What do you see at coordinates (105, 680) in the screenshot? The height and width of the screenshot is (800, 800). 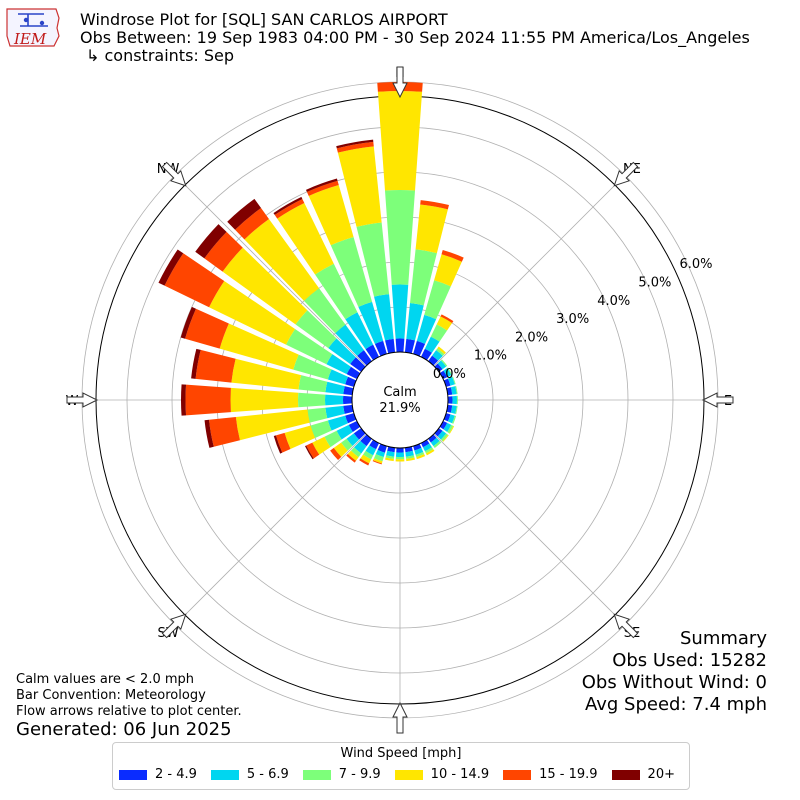 I see `note-calm: Calm values are < 2.0 mph` at bounding box center [105, 680].